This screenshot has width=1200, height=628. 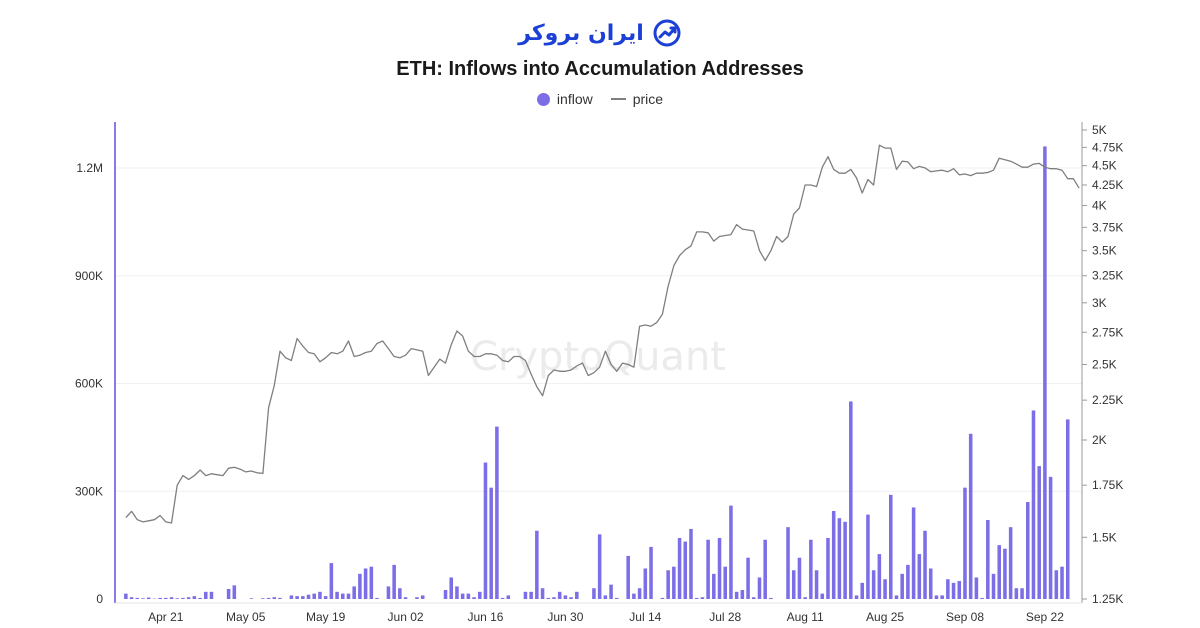 I want to click on right-axis-tick-label: 5K, so click(x=1099, y=130).